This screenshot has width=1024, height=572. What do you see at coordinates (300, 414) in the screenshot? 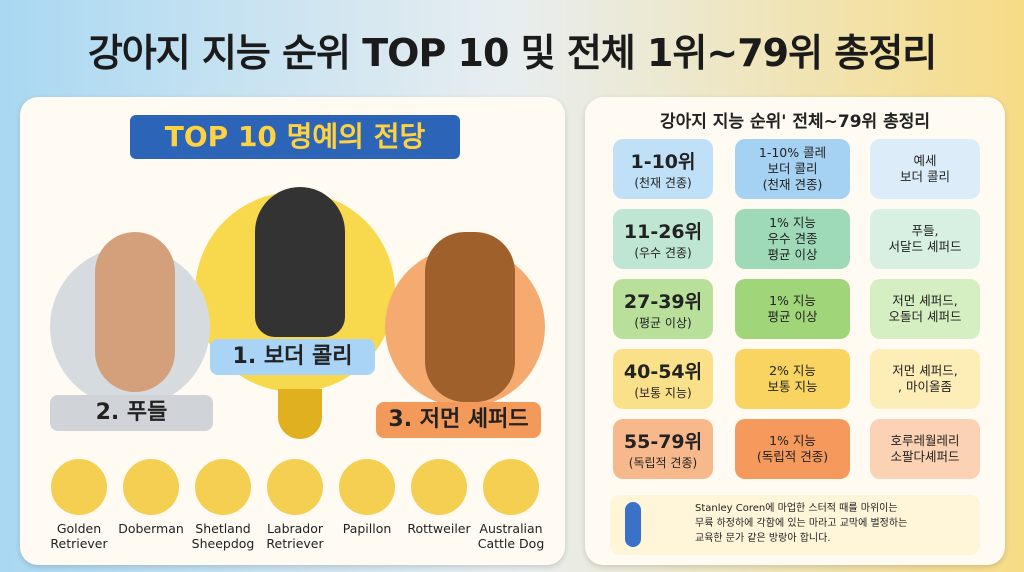
I see `trophy` at bounding box center [300, 414].